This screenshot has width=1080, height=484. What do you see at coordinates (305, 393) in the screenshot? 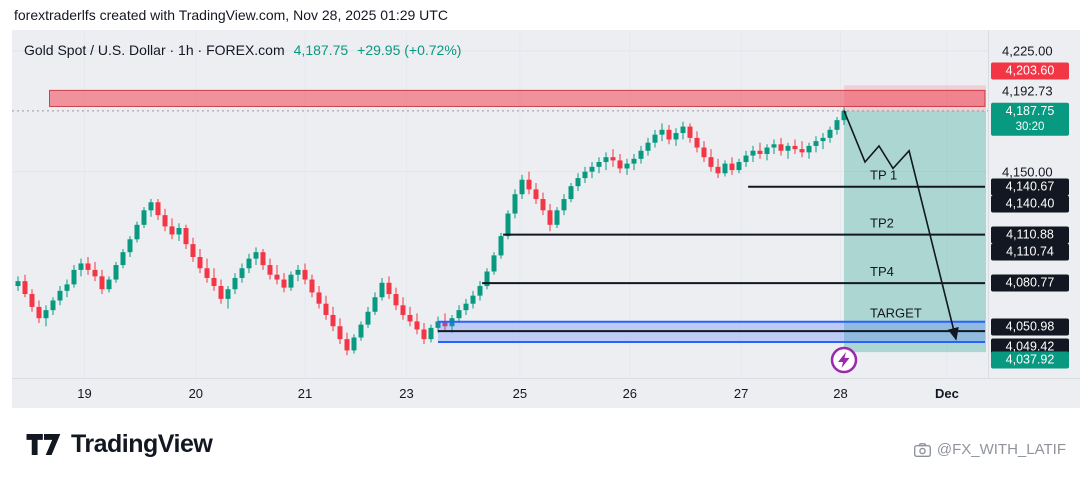
I see `time-tick: 21` at bounding box center [305, 393].